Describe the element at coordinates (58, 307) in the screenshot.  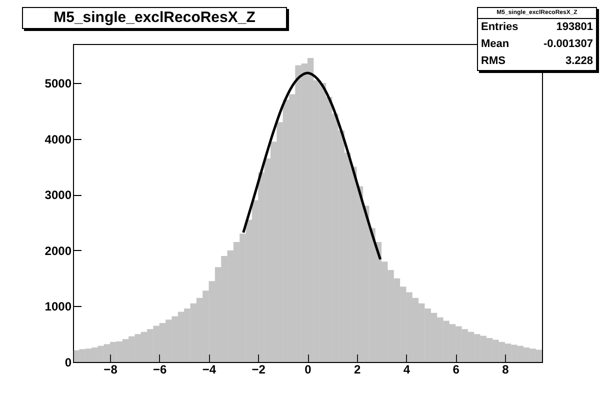
I see `y-tick-label: 1000` at that location.